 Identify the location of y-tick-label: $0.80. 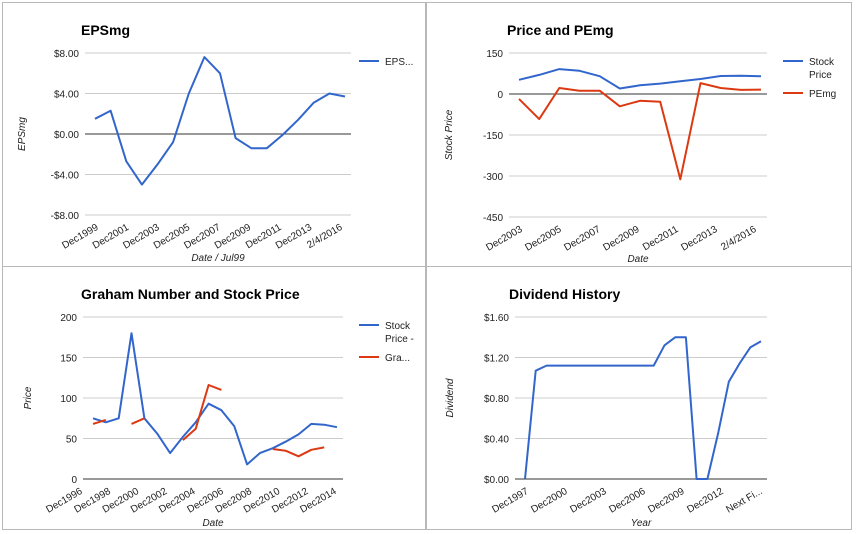
(496, 399).